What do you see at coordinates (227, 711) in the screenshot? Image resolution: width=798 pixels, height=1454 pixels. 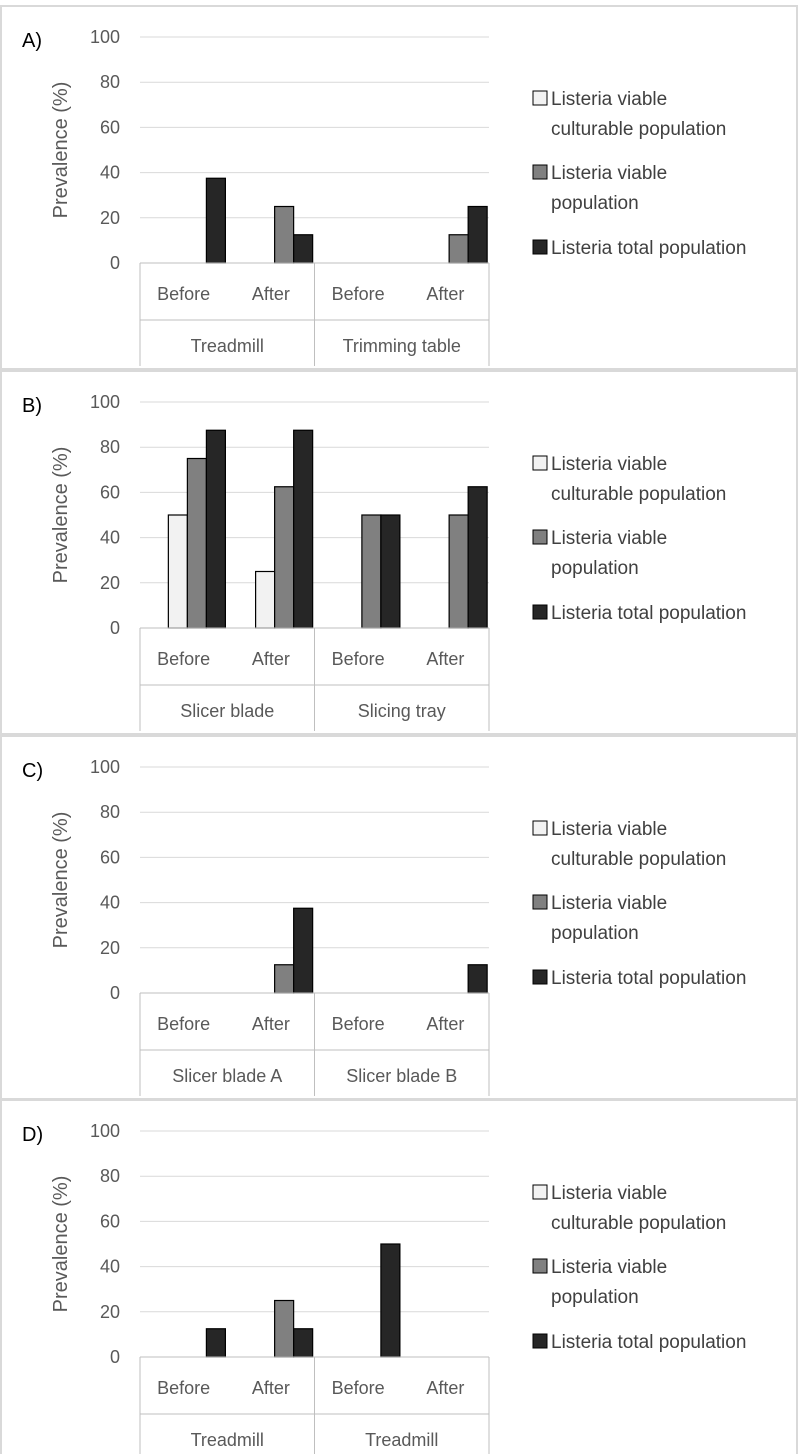 I see `group-label: Slicer blade` at bounding box center [227, 711].